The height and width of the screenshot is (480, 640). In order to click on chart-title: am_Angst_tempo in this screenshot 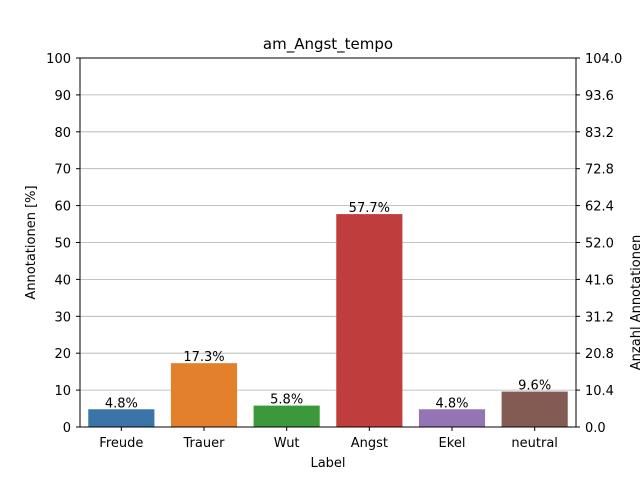, I will do `click(328, 44)`.